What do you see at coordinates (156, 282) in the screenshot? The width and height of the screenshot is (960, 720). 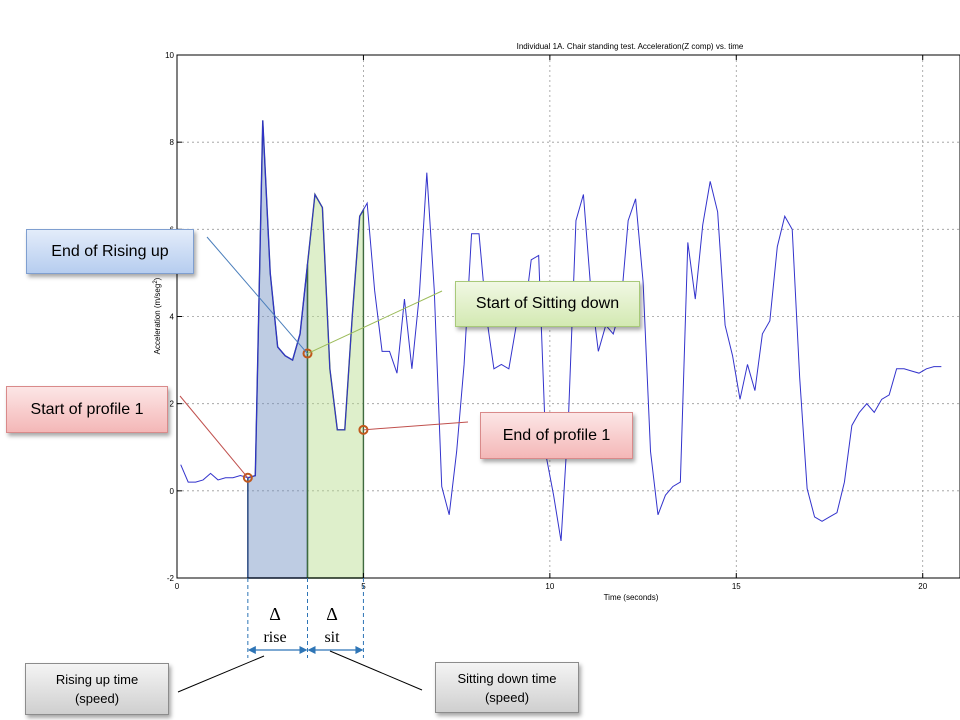 I see `y-axis-label-superscript: 2` at bounding box center [156, 282].